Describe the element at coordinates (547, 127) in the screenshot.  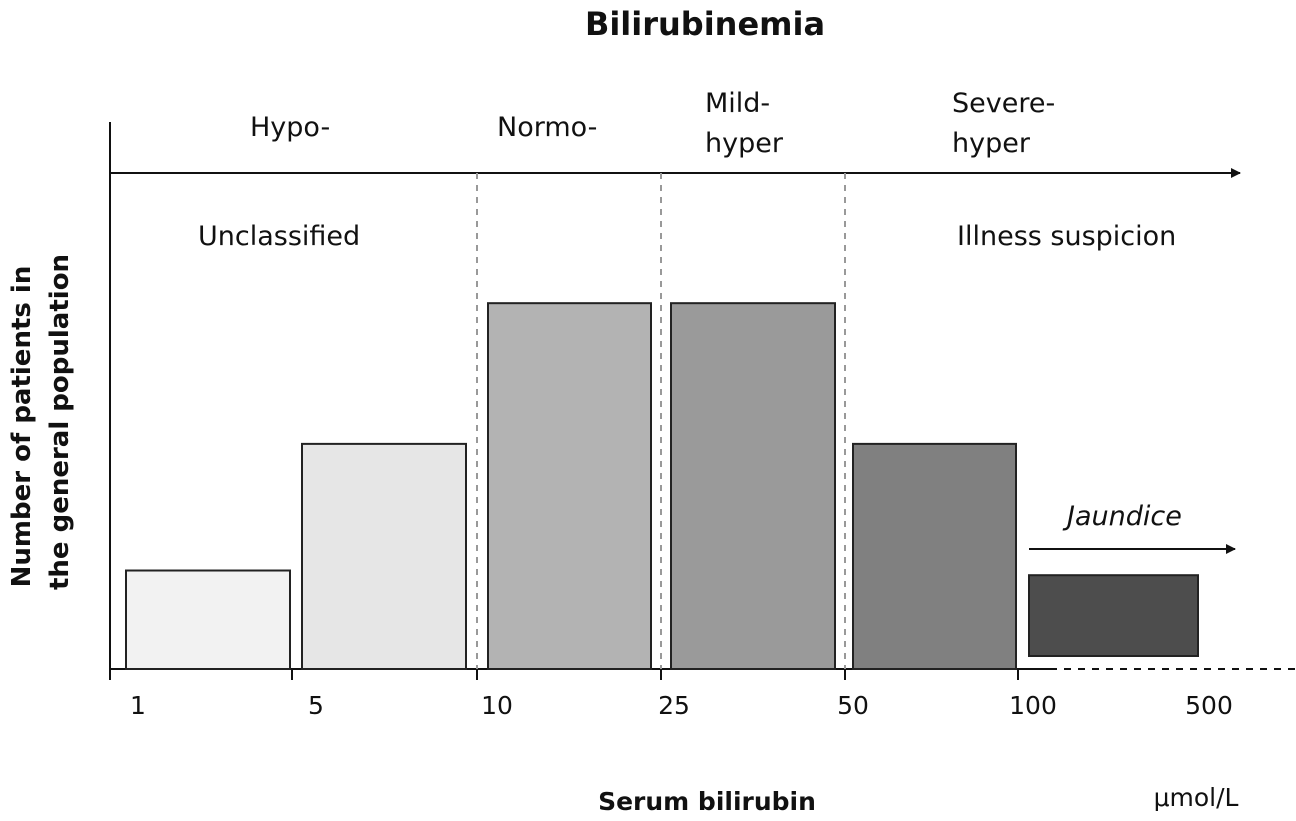
I see `level-label-normo: Normo-` at that location.